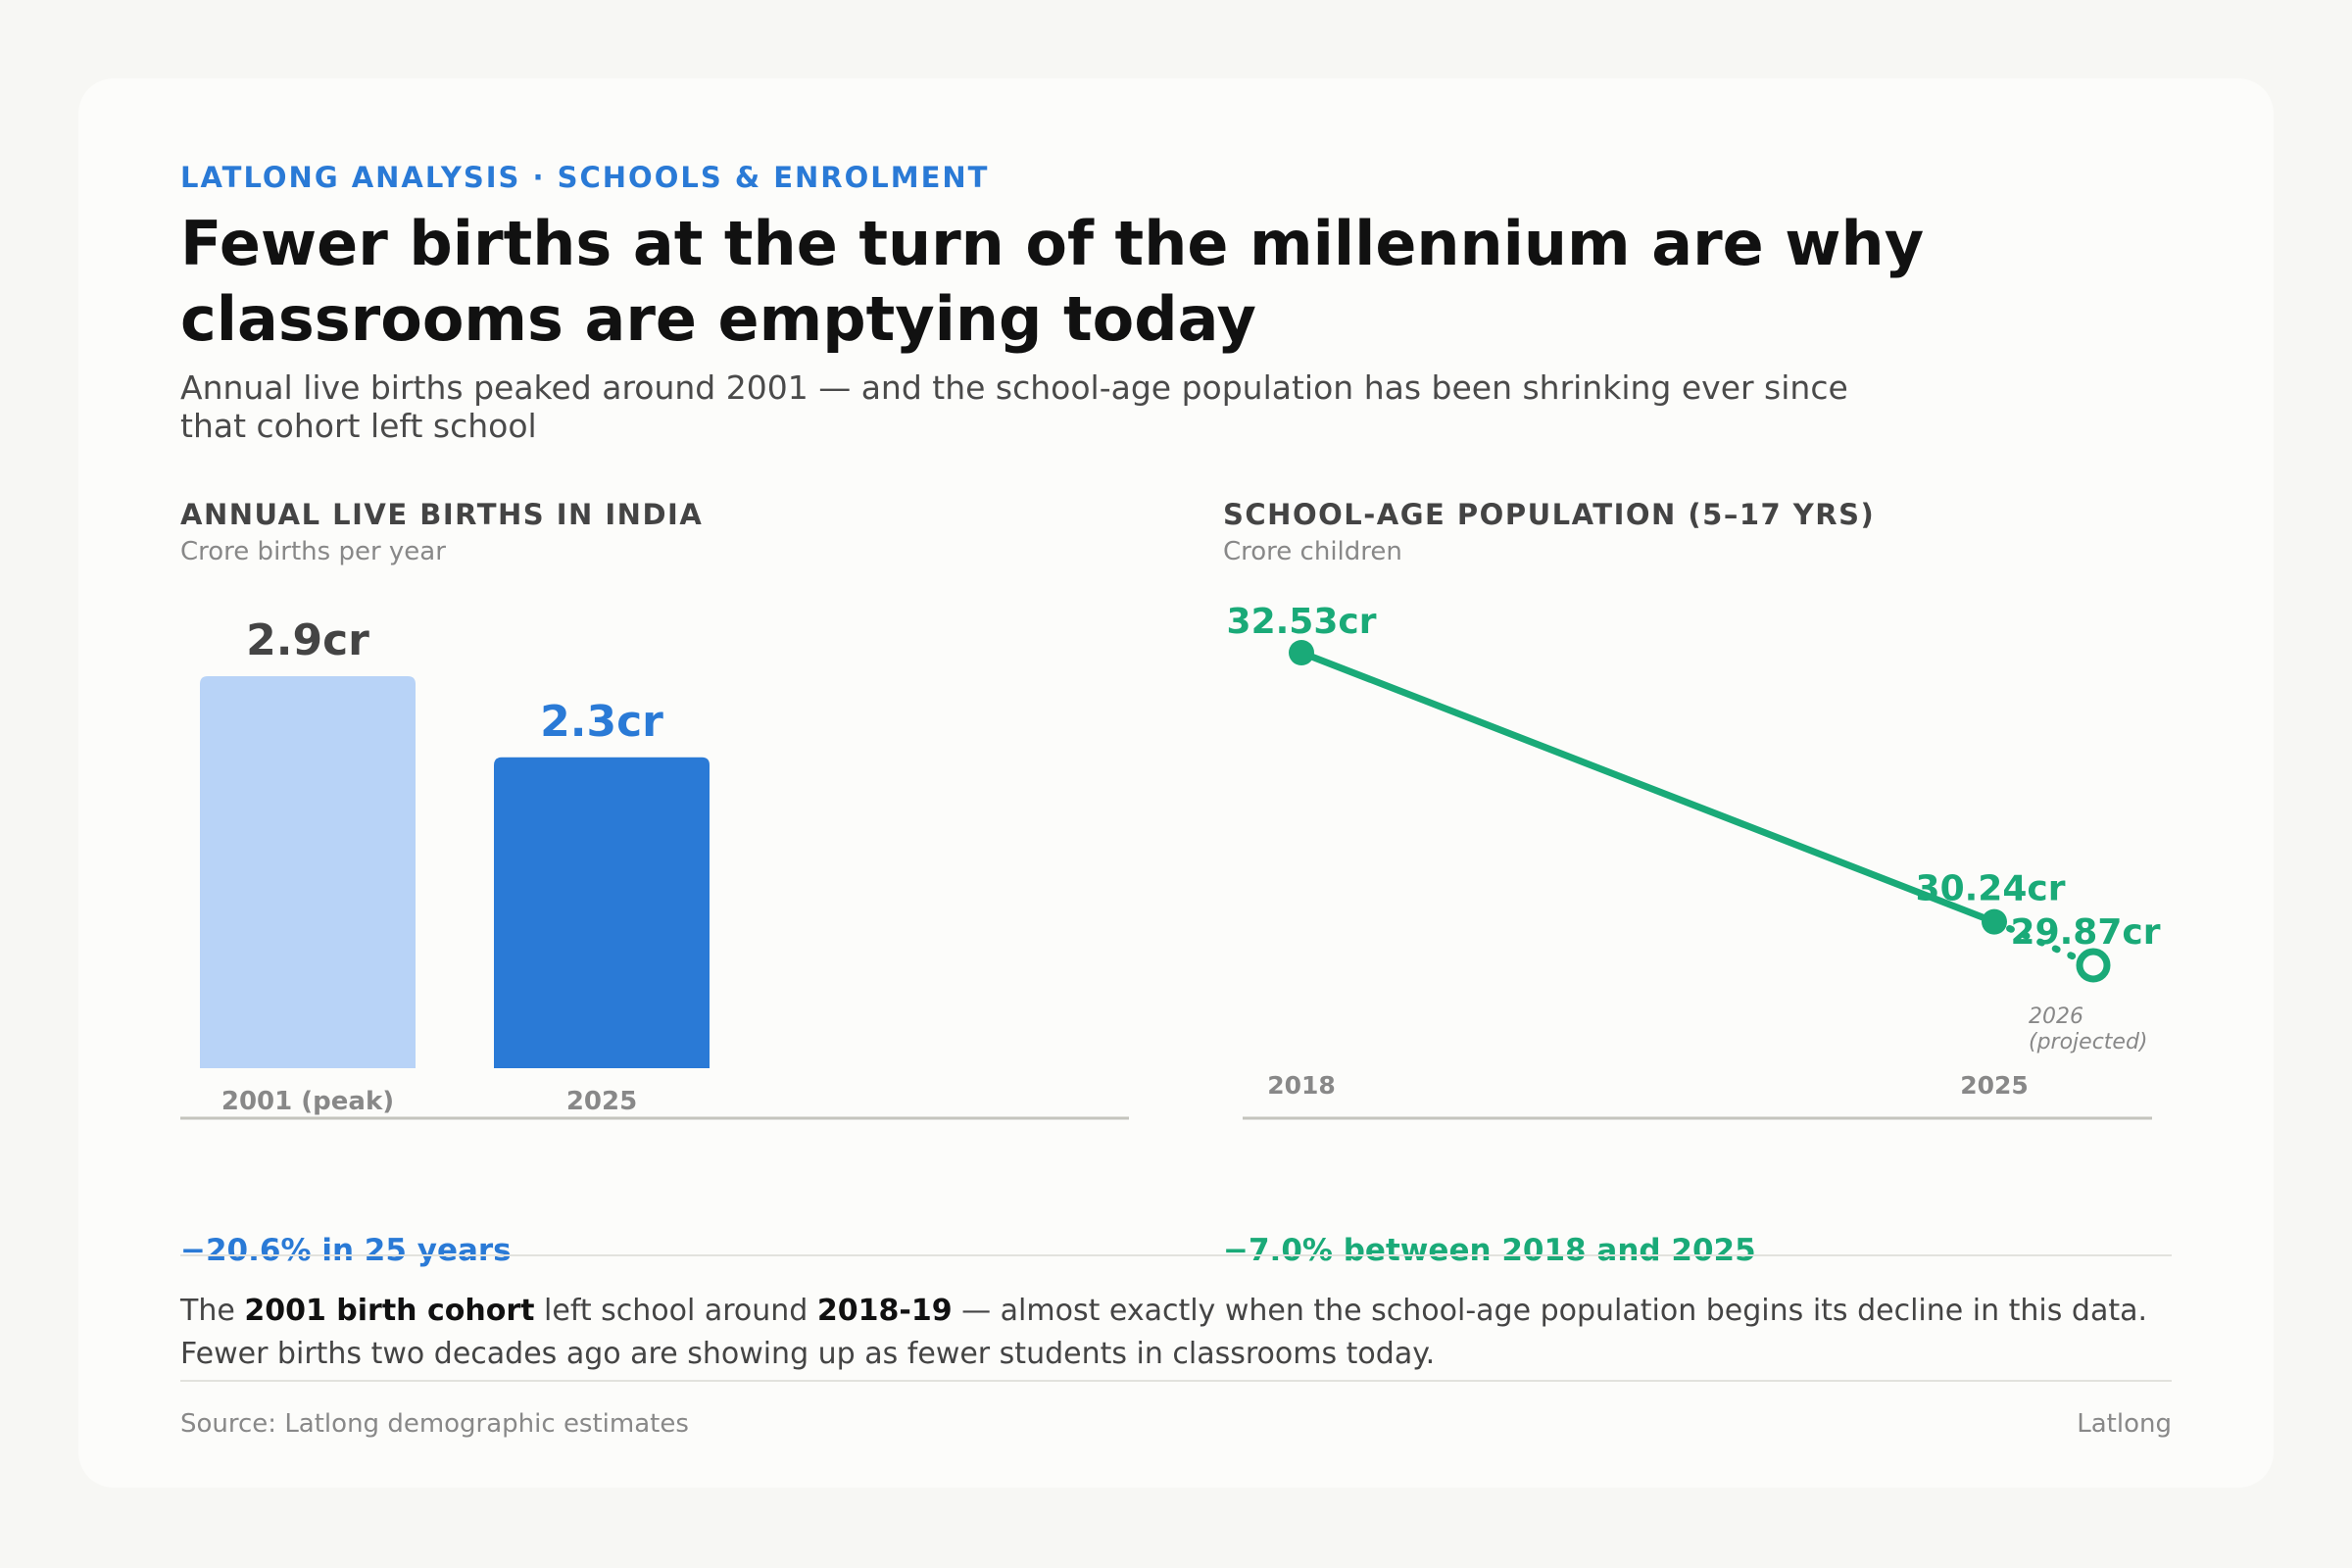  Describe the element at coordinates (307, 1101) in the screenshot. I see `bar-category-label-0: 2001 (peak)` at that location.